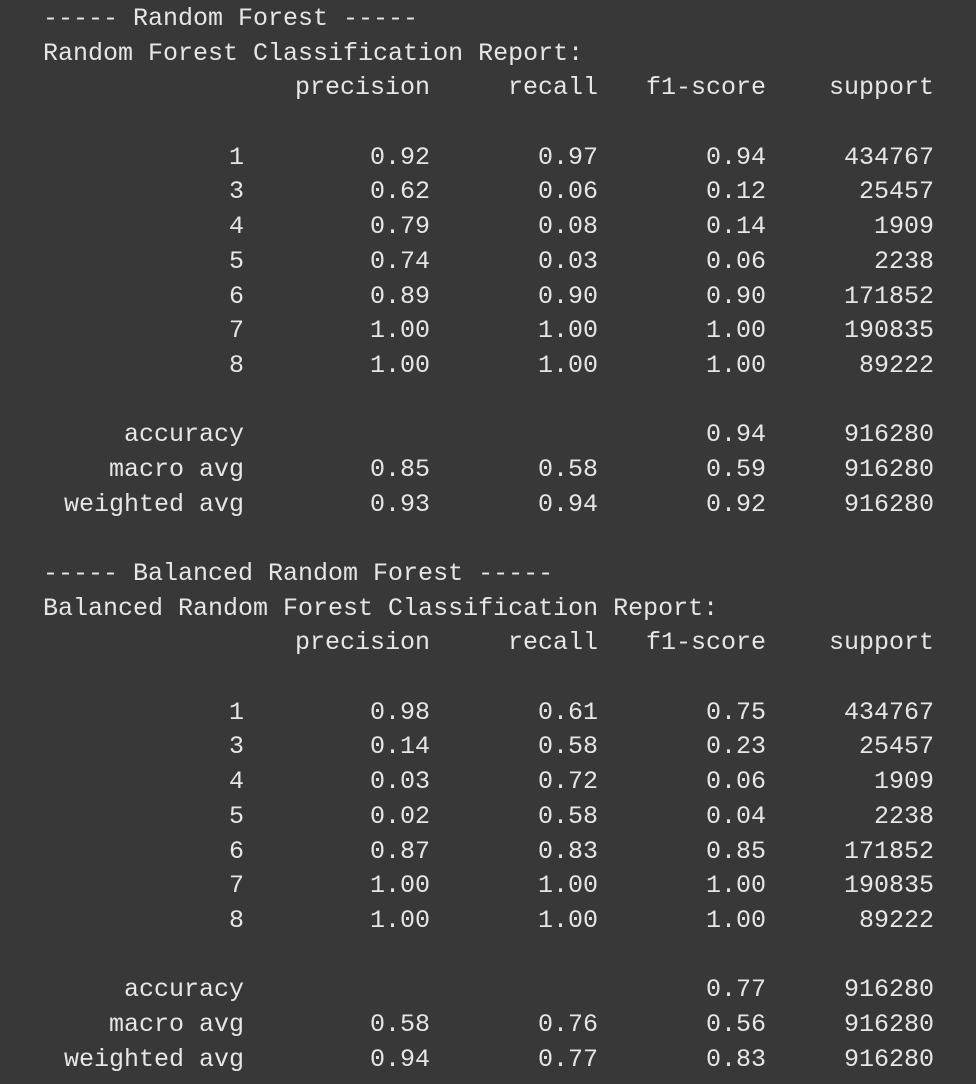 This screenshot has height=1084, width=976. What do you see at coordinates (399, 227) in the screenshot?
I see `row-precision: 0.79` at bounding box center [399, 227].